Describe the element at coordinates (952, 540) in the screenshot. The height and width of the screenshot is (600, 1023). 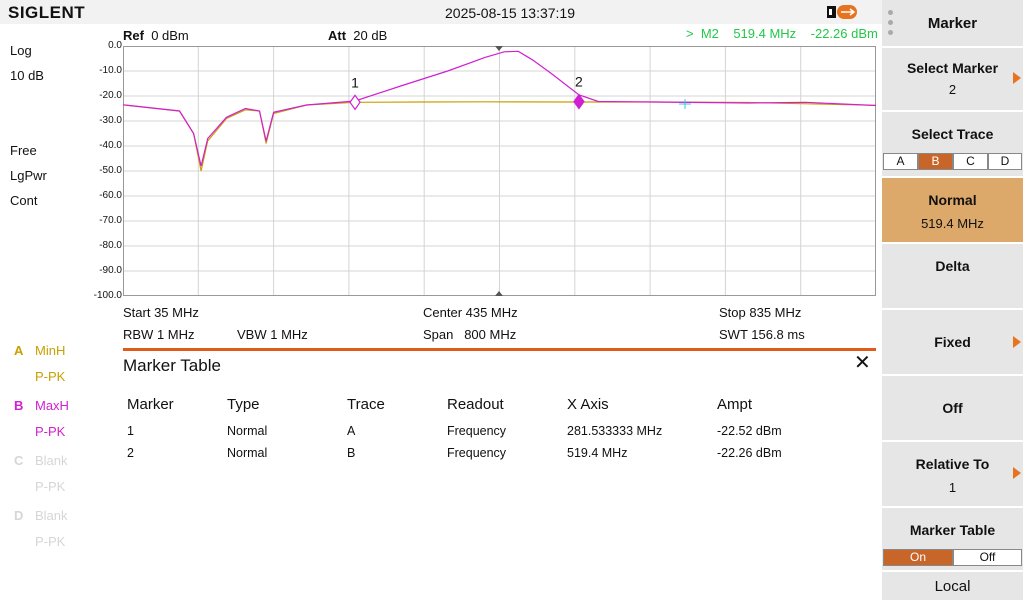
I see `marker-table-key: Marker Table On Off` at that location.